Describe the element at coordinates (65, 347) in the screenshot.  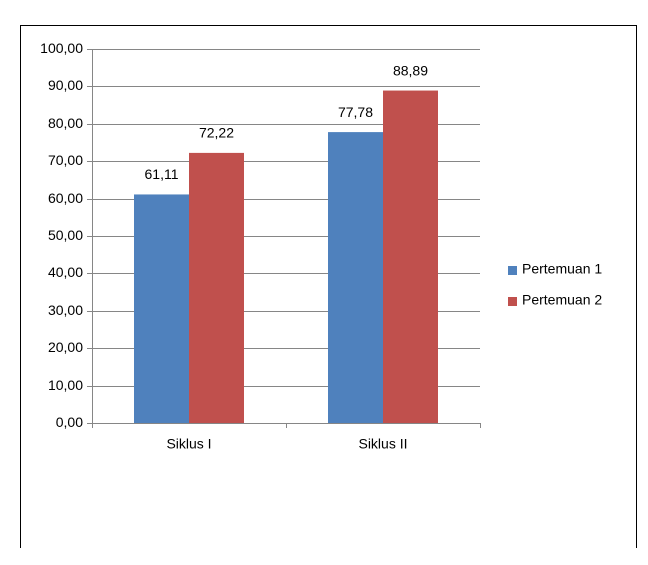
I see `y-tick-label: 20,00` at that location.